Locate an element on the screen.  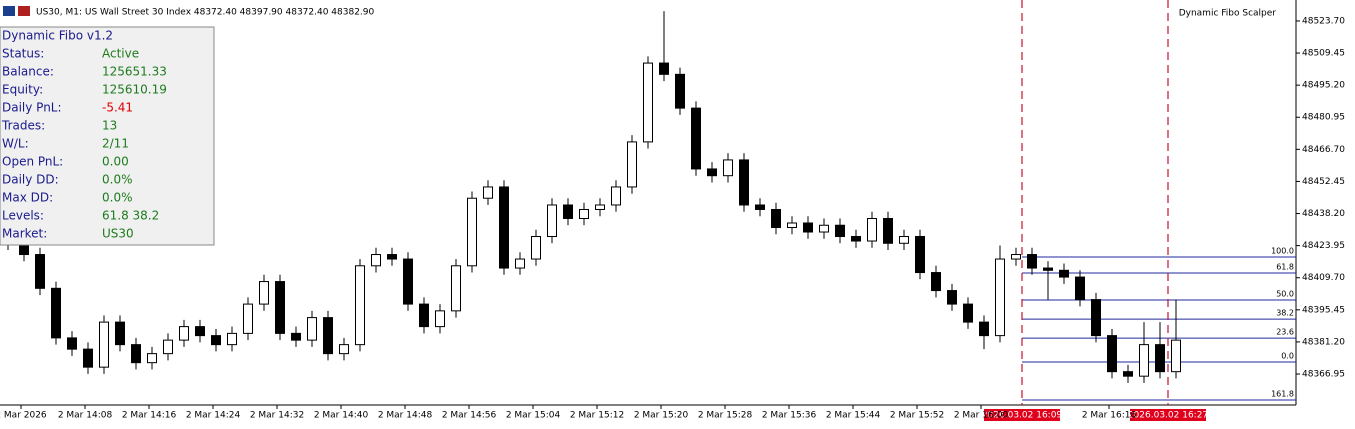
panel-value: 125610.19 is located at coordinates (134, 90).